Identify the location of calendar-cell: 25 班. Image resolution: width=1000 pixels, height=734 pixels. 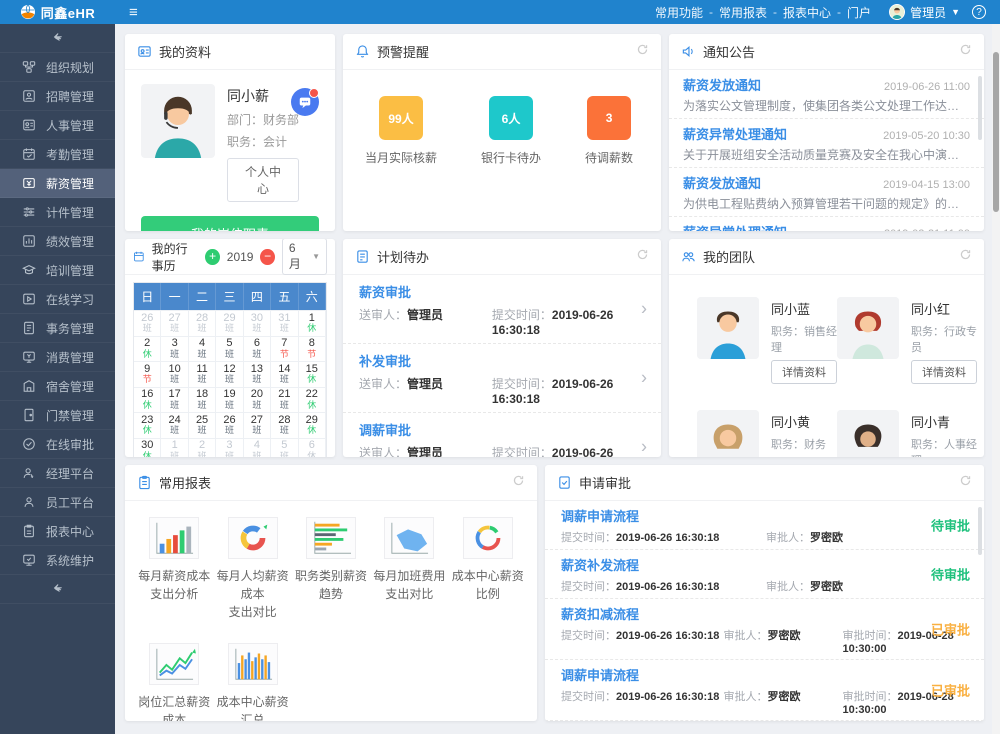
(202, 425).